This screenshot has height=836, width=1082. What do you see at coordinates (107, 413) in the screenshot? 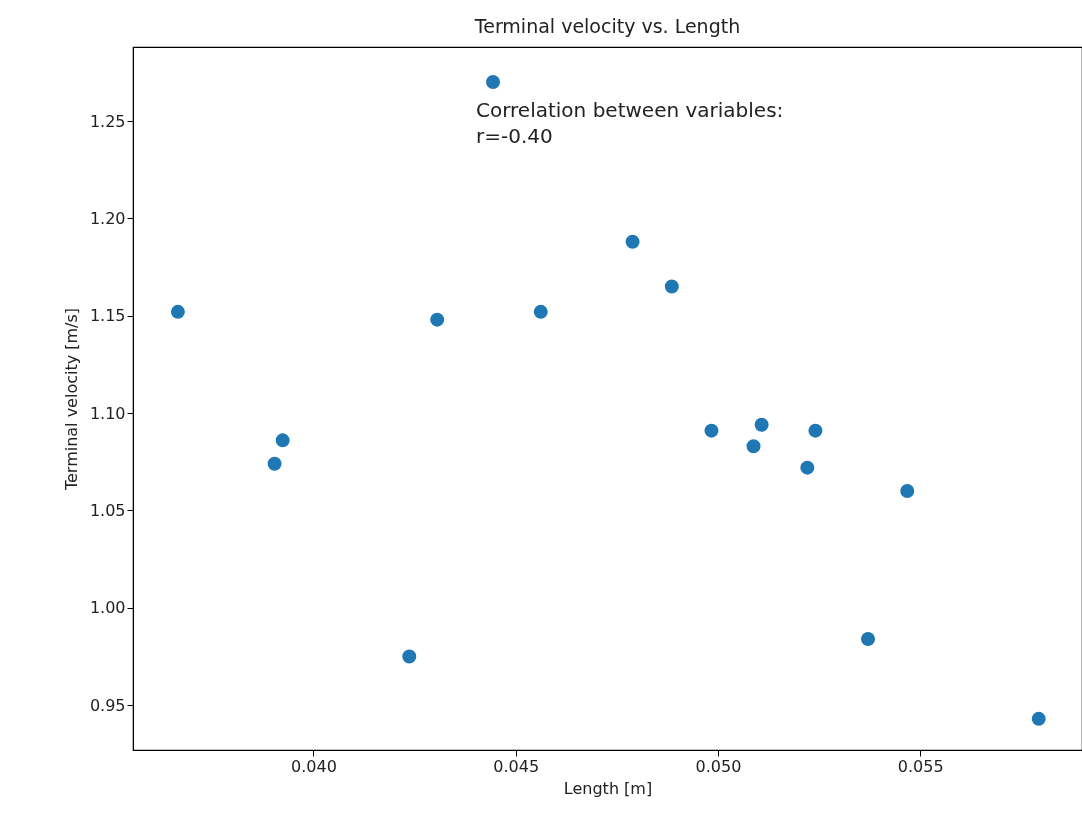
I see `y-tick-label: 1.10` at bounding box center [107, 413].